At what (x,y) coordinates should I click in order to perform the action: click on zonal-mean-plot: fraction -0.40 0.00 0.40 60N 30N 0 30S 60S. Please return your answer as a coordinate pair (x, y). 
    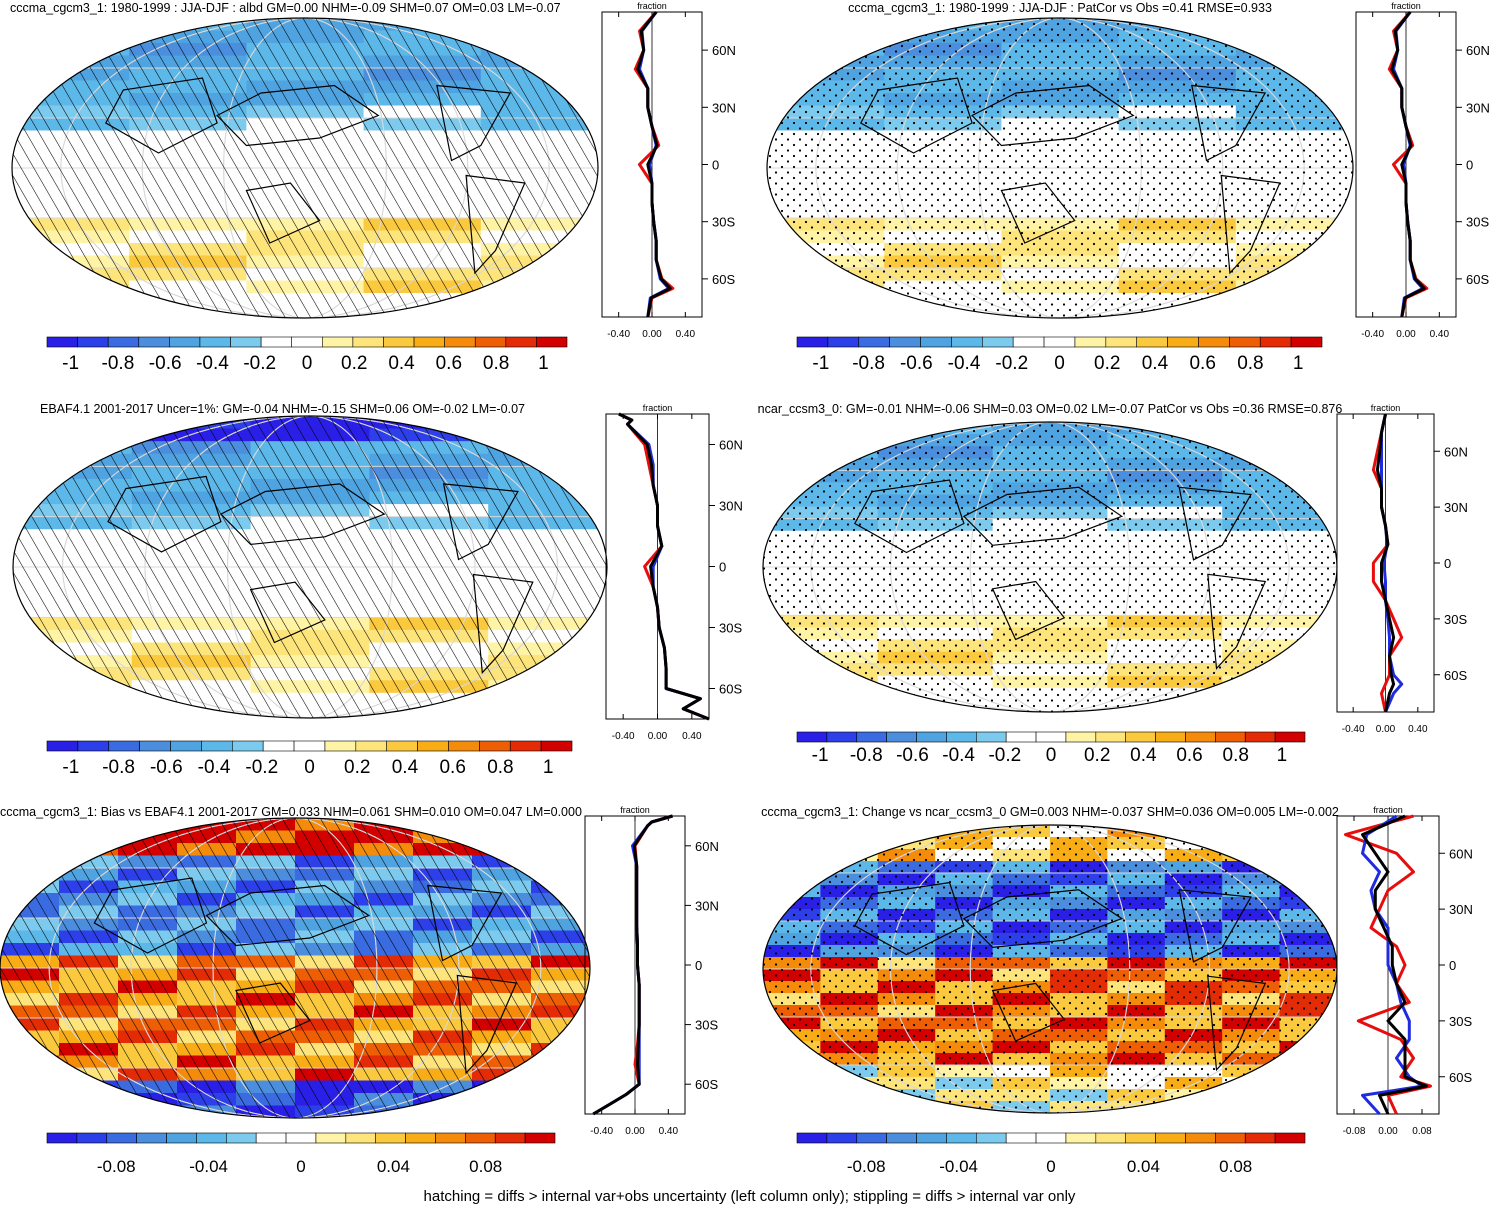
    Looking at the image, I should click on (674, 572).